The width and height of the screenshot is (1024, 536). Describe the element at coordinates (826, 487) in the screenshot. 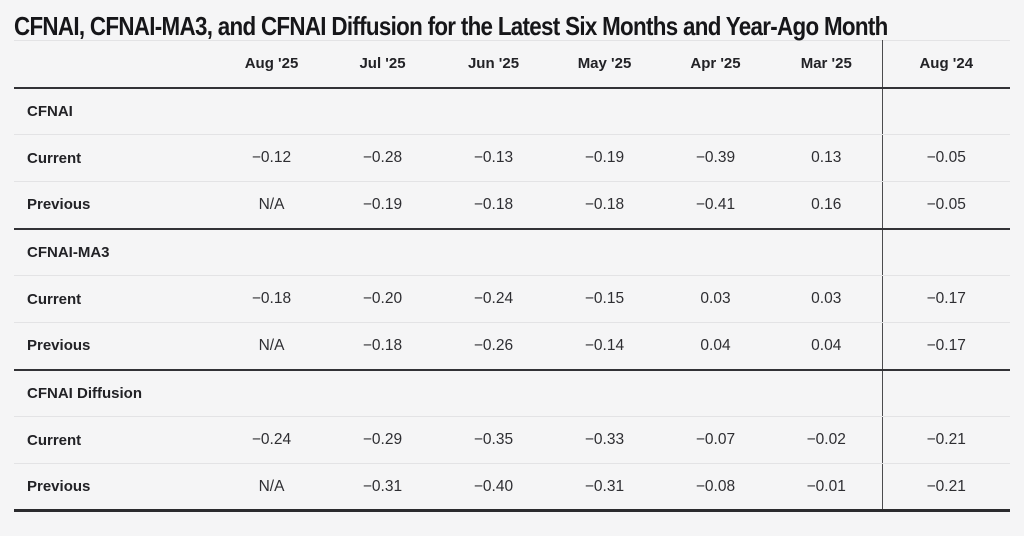

I see `cell-value: −0.01` at that location.